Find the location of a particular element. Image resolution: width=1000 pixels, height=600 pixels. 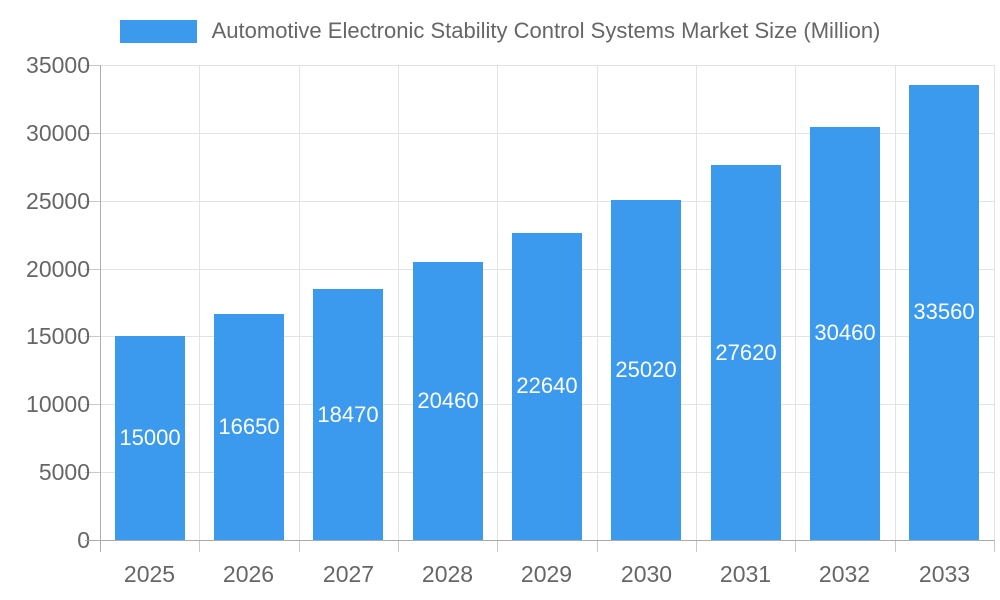

x-axis-tick-label: 2031 is located at coordinates (745, 574).